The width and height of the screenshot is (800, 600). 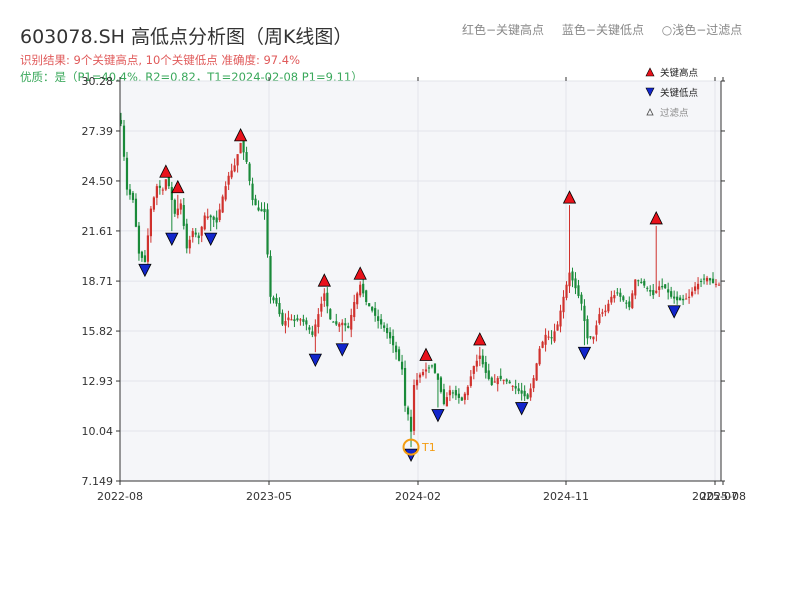 What do you see at coordinates (503, 30) in the screenshot?
I see `top-legend-high: 红色−关键高点` at bounding box center [503, 30].